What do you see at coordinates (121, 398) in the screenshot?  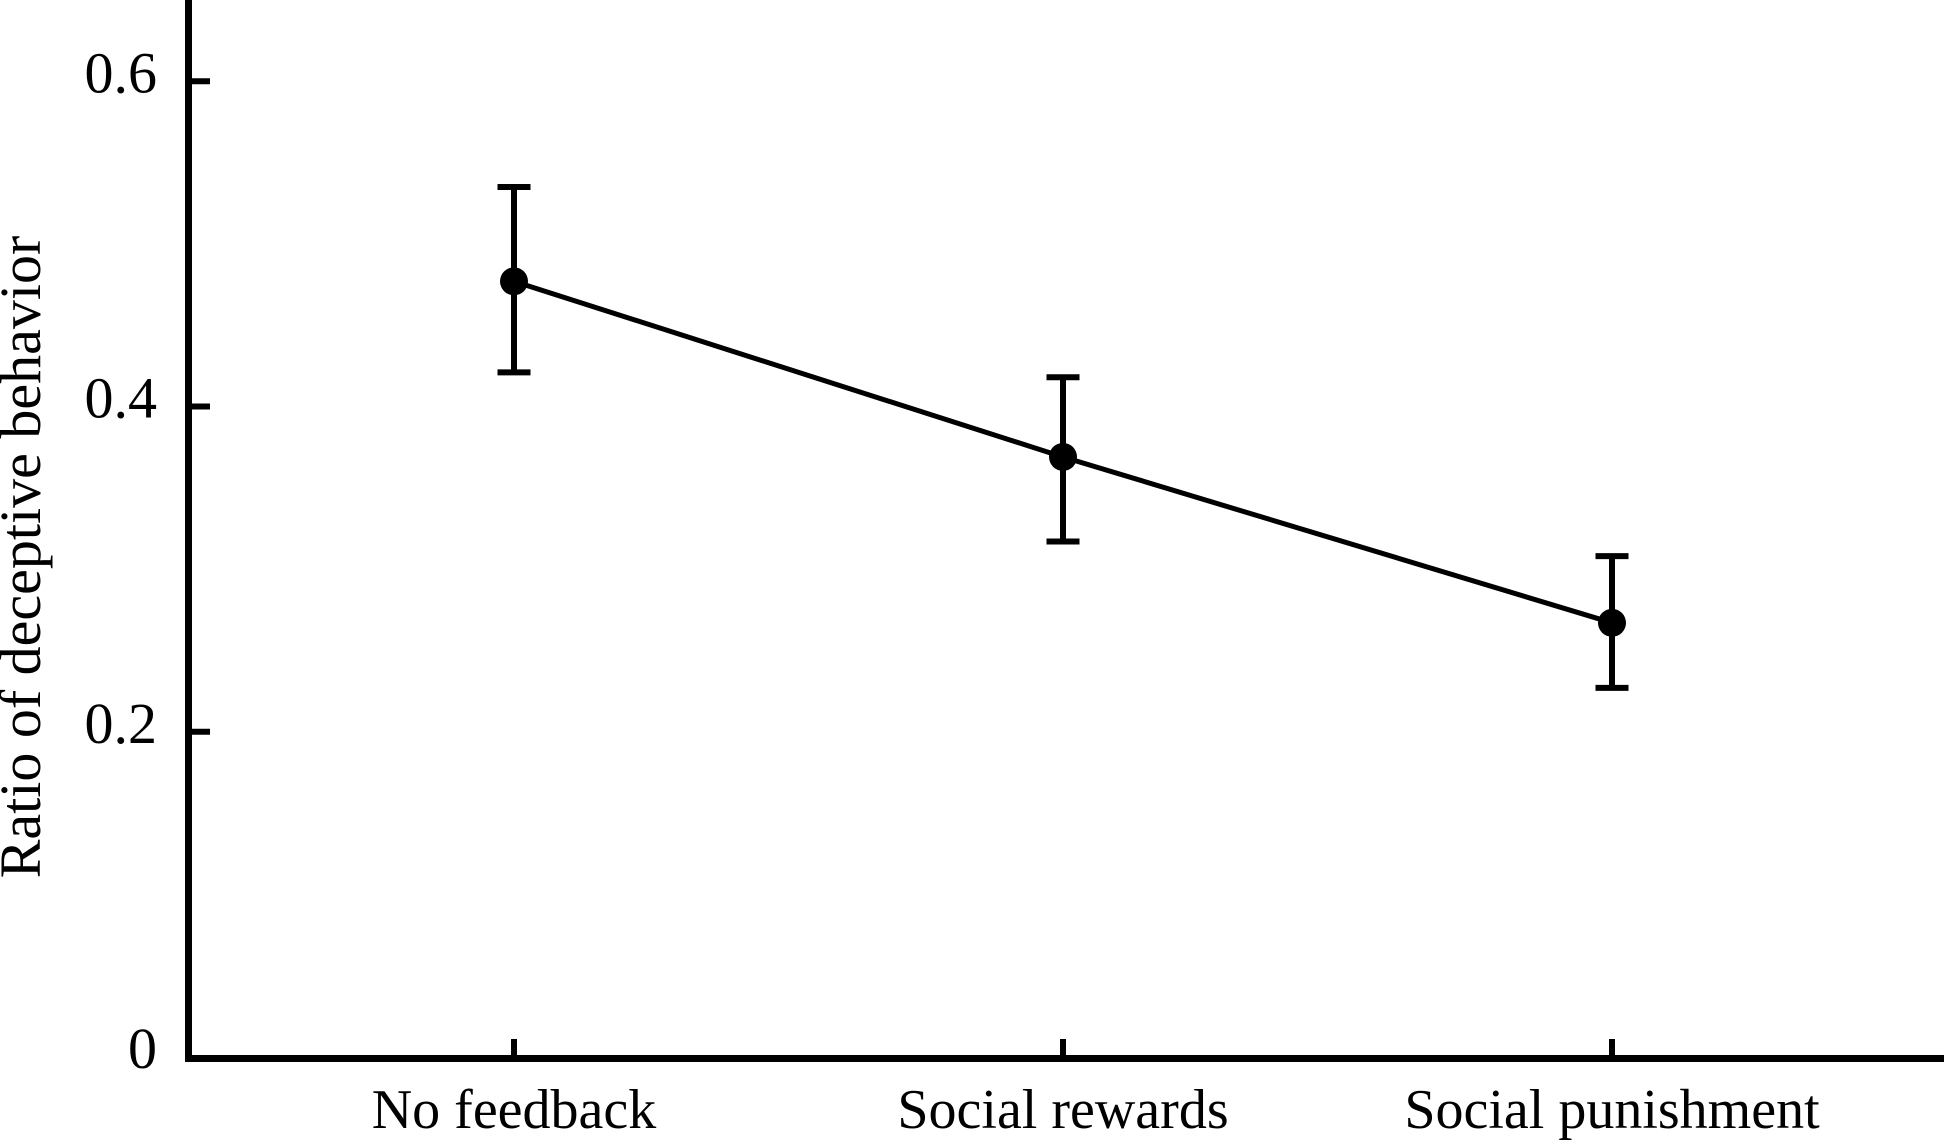 I see `y-tick-label: 0.4` at bounding box center [121, 398].